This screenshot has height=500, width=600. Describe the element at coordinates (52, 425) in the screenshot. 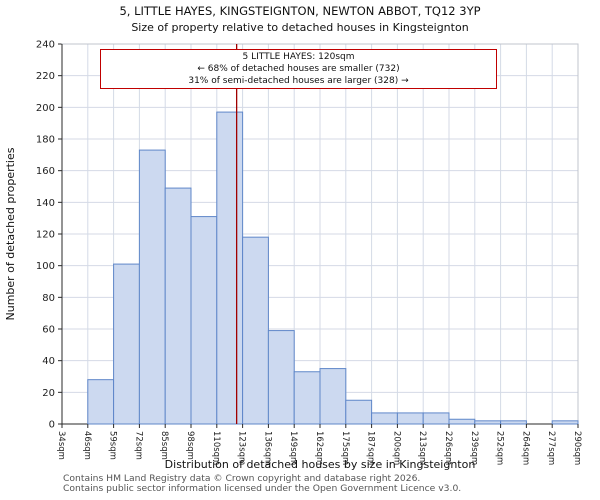

I see `y-tick-label: 0` at that location.